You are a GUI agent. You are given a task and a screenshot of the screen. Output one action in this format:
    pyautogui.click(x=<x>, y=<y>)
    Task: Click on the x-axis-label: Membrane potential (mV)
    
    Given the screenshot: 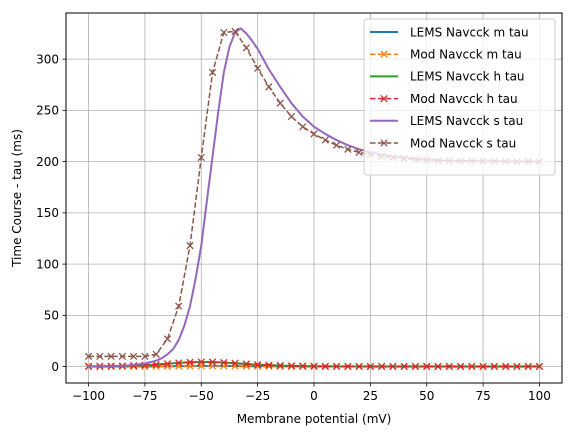 What is the action you would take?
    pyautogui.click(x=314, y=419)
    